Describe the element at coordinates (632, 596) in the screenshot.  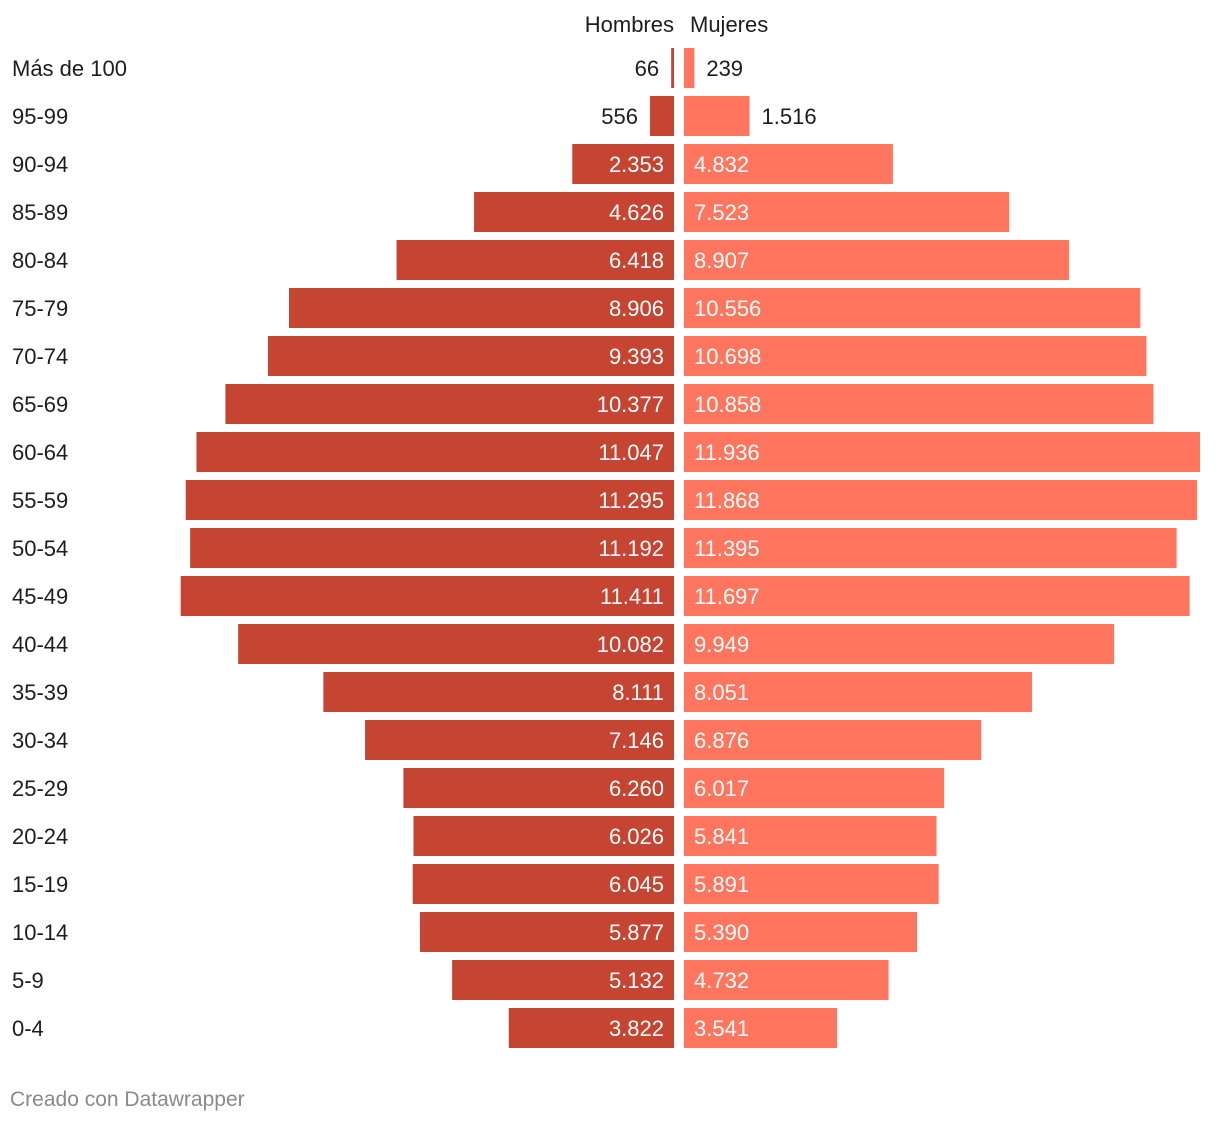
I see `value-label-hombres: 11.411` at that location.